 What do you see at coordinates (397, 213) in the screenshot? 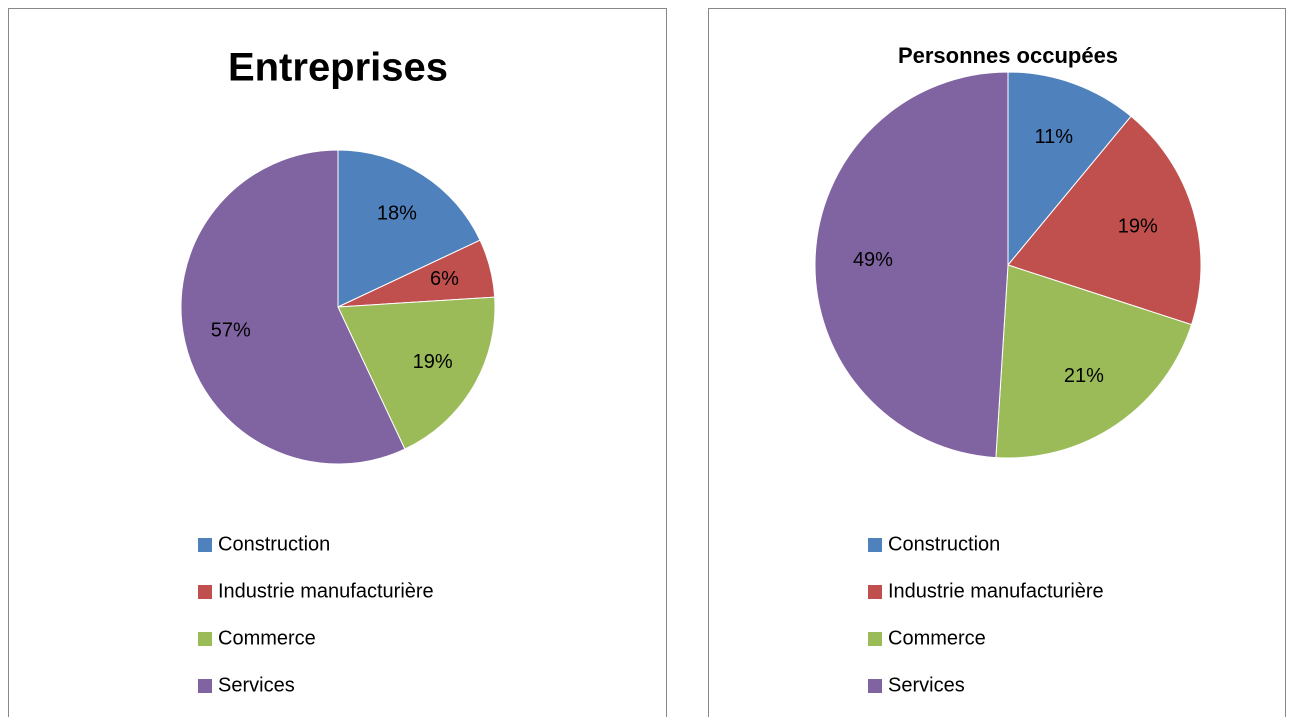
I see `data-label: 18%` at bounding box center [397, 213].